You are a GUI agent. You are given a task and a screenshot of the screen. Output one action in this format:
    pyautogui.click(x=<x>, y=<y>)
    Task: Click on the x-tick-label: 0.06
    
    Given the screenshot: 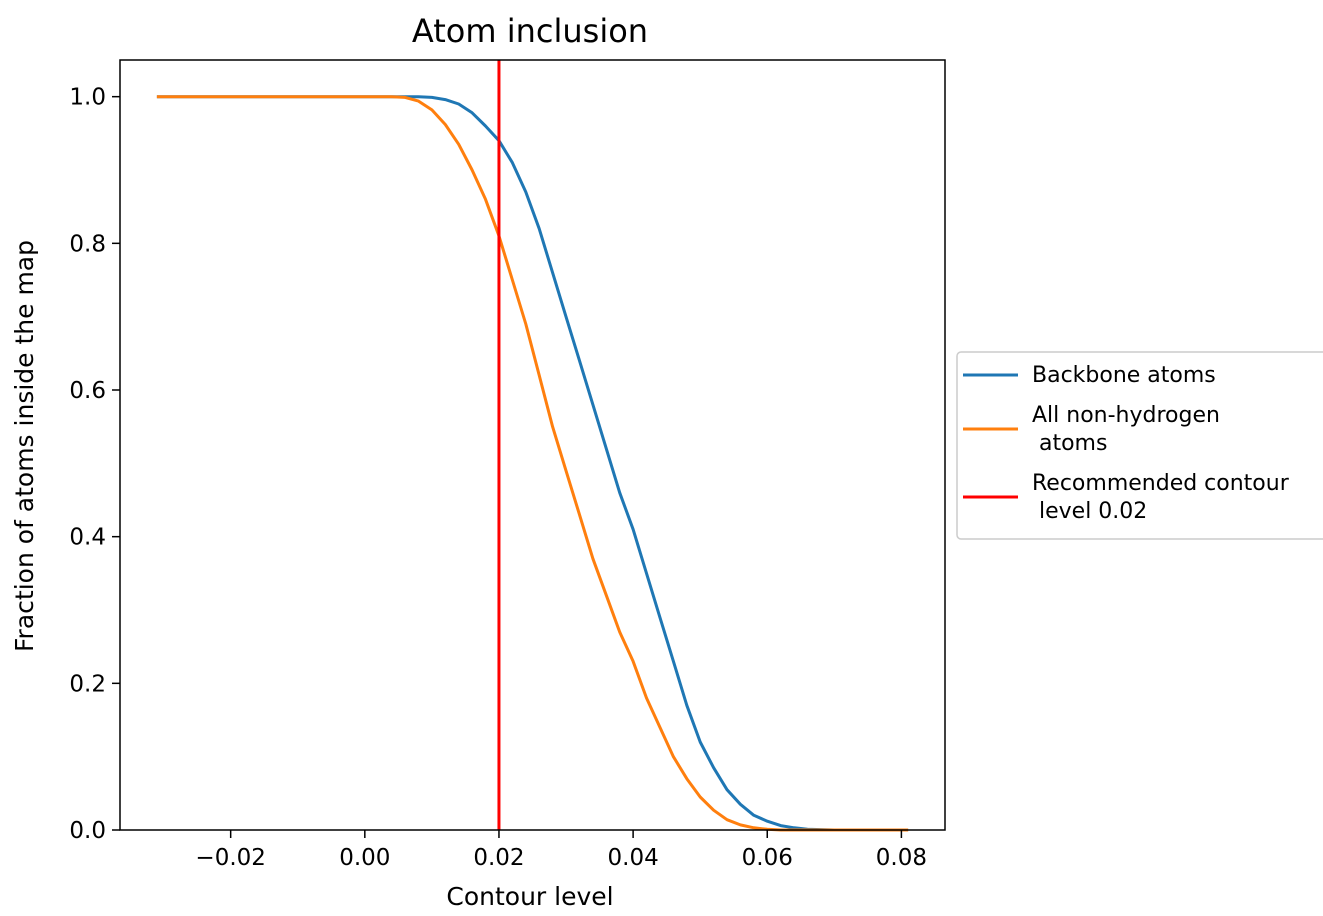 What is the action you would take?
    pyautogui.click(x=767, y=858)
    